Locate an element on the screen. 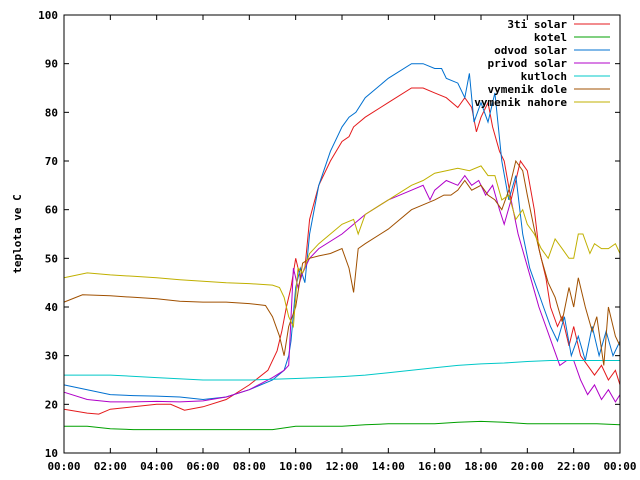  y-tick-label: 50 is located at coordinates (51, 258).